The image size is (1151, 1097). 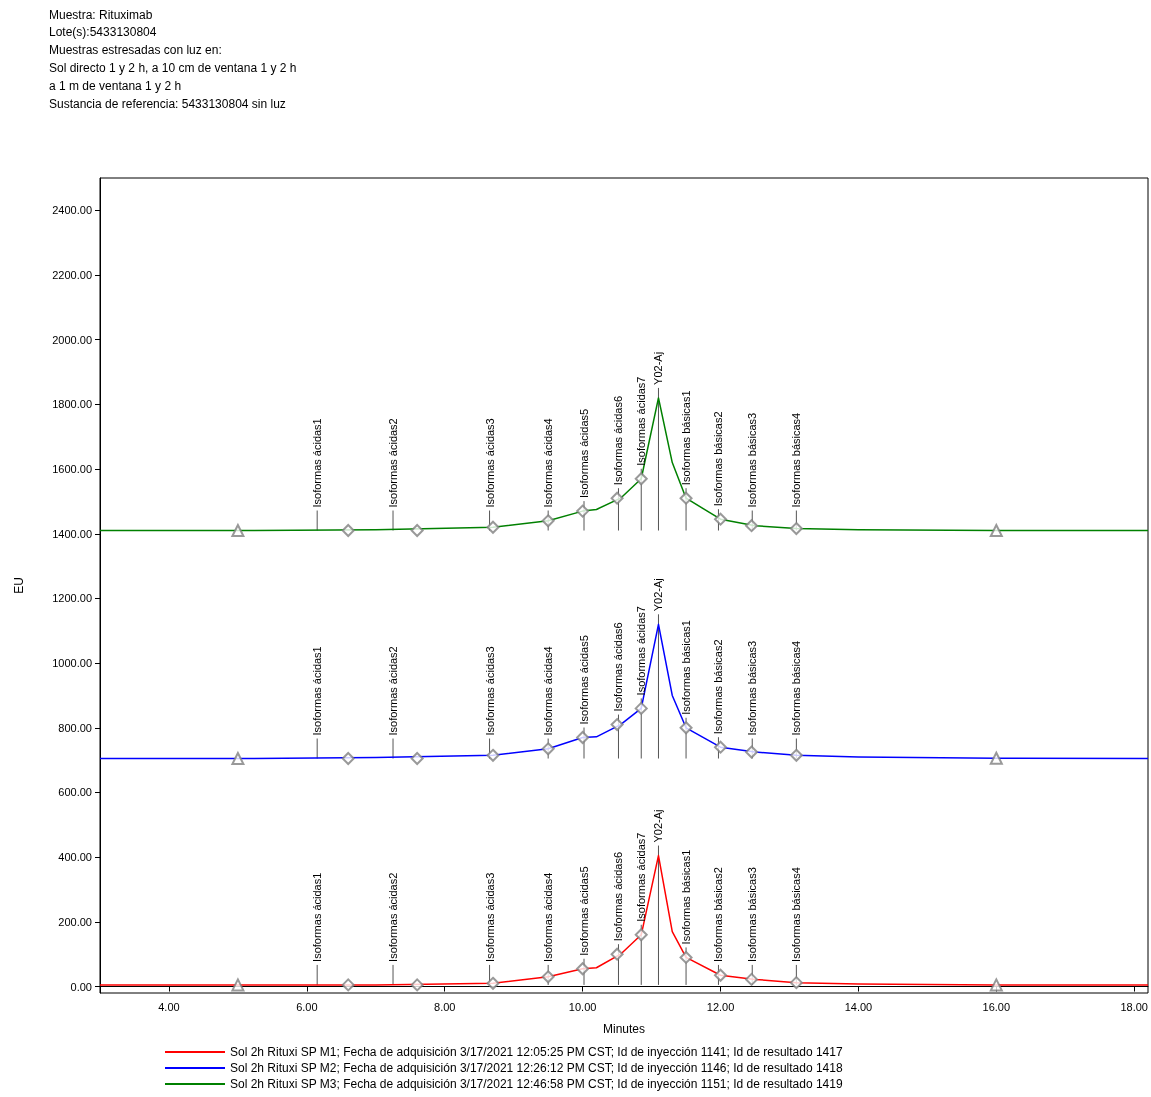 What do you see at coordinates (72, 598) in the screenshot?
I see `y-tick-label: 1200.00` at bounding box center [72, 598].